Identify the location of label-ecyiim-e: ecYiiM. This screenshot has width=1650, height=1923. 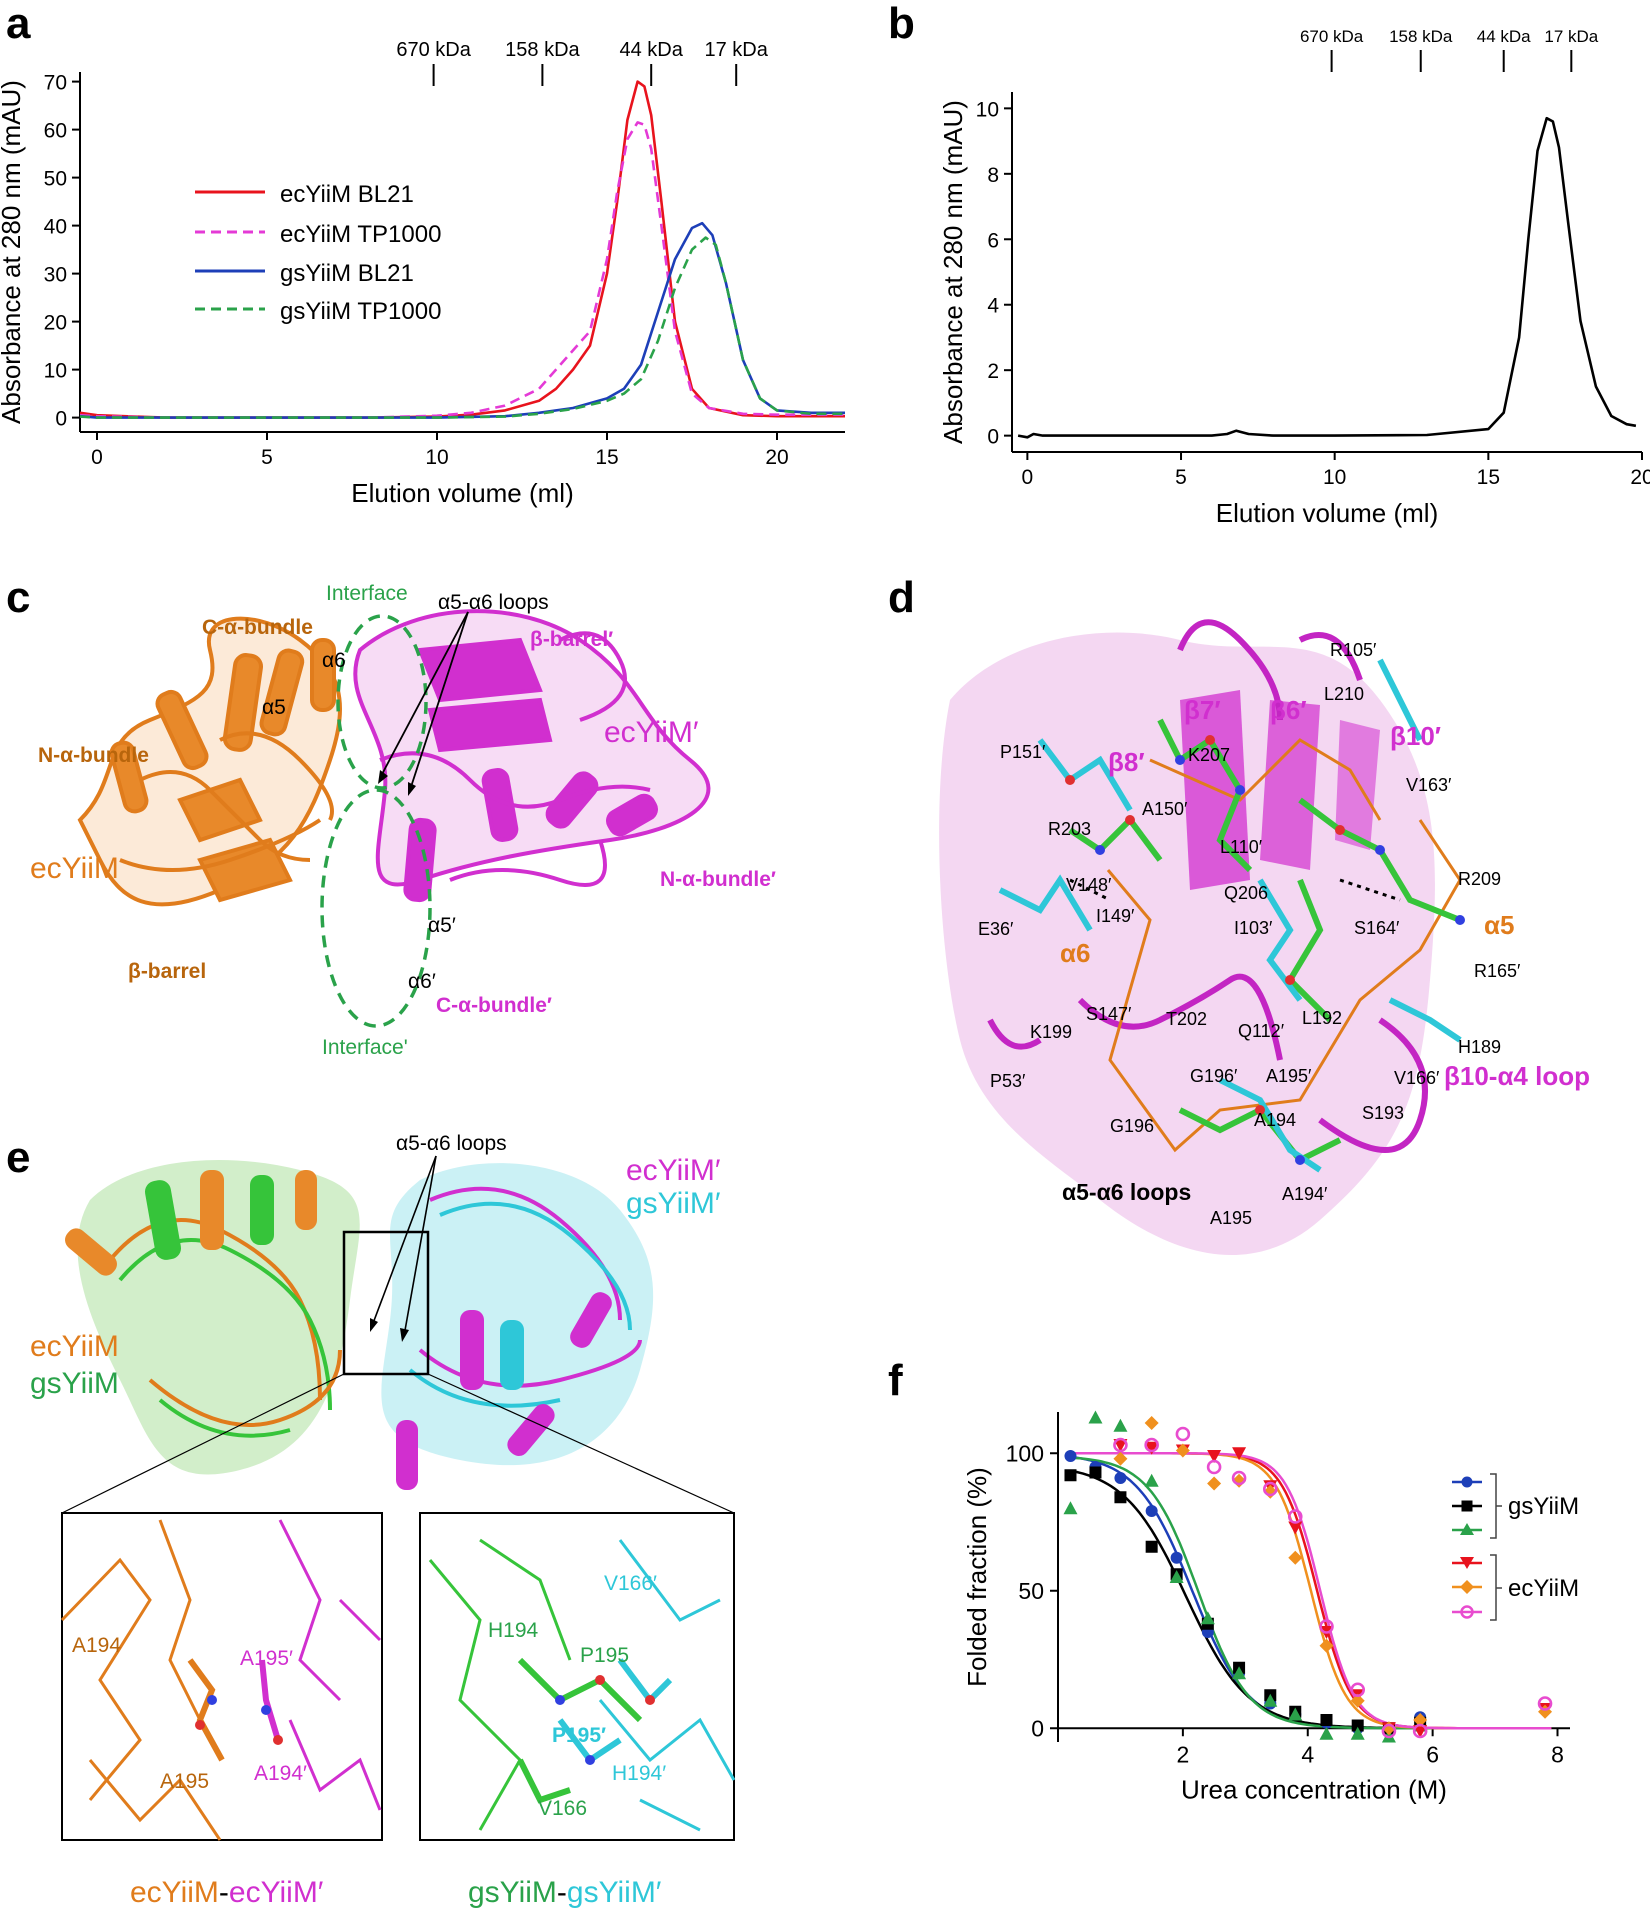
(74, 1346).